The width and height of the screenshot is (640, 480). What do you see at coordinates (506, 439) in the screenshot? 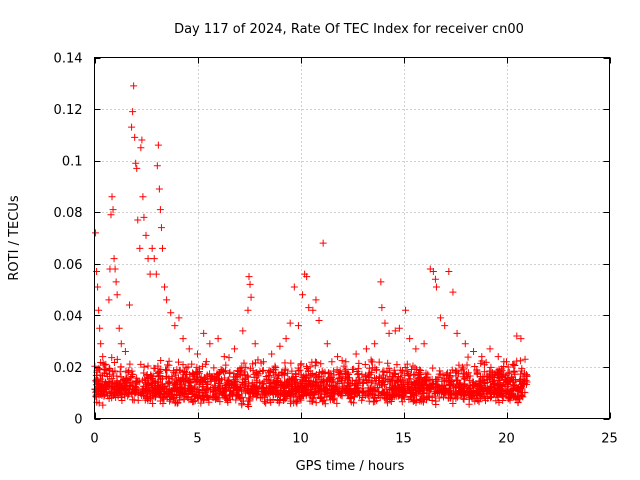
I see `x-tick-label: 20` at bounding box center [506, 439].